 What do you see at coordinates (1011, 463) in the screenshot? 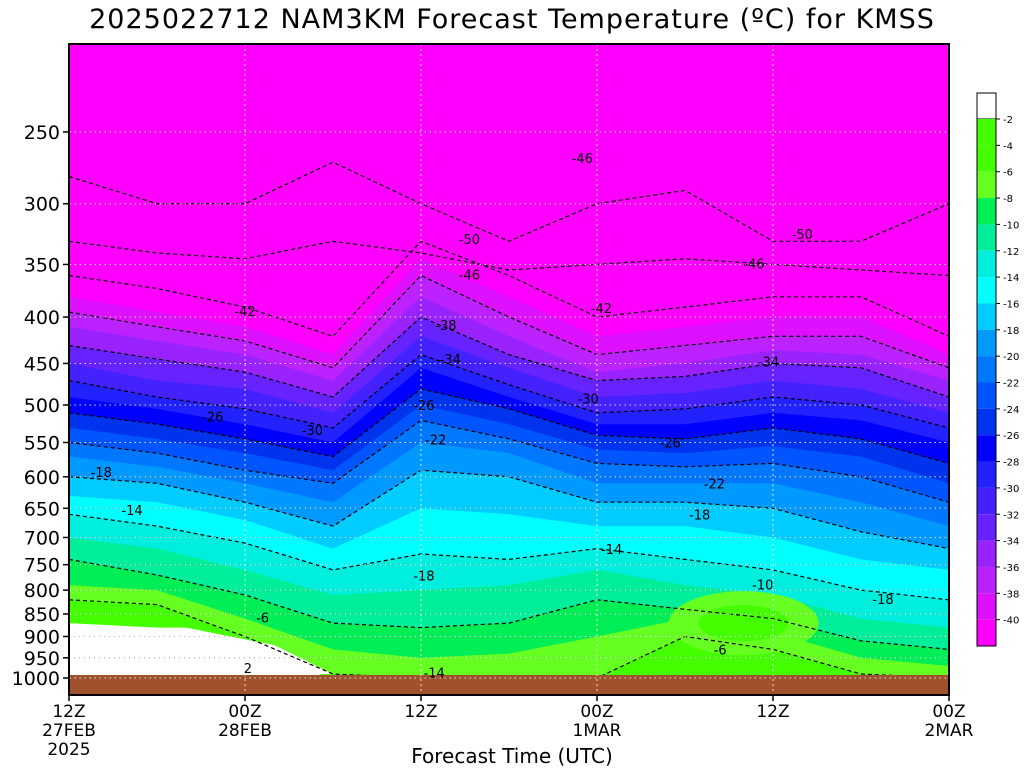
I see `colorbar-label: -28` at bounding box center [1011, 463].